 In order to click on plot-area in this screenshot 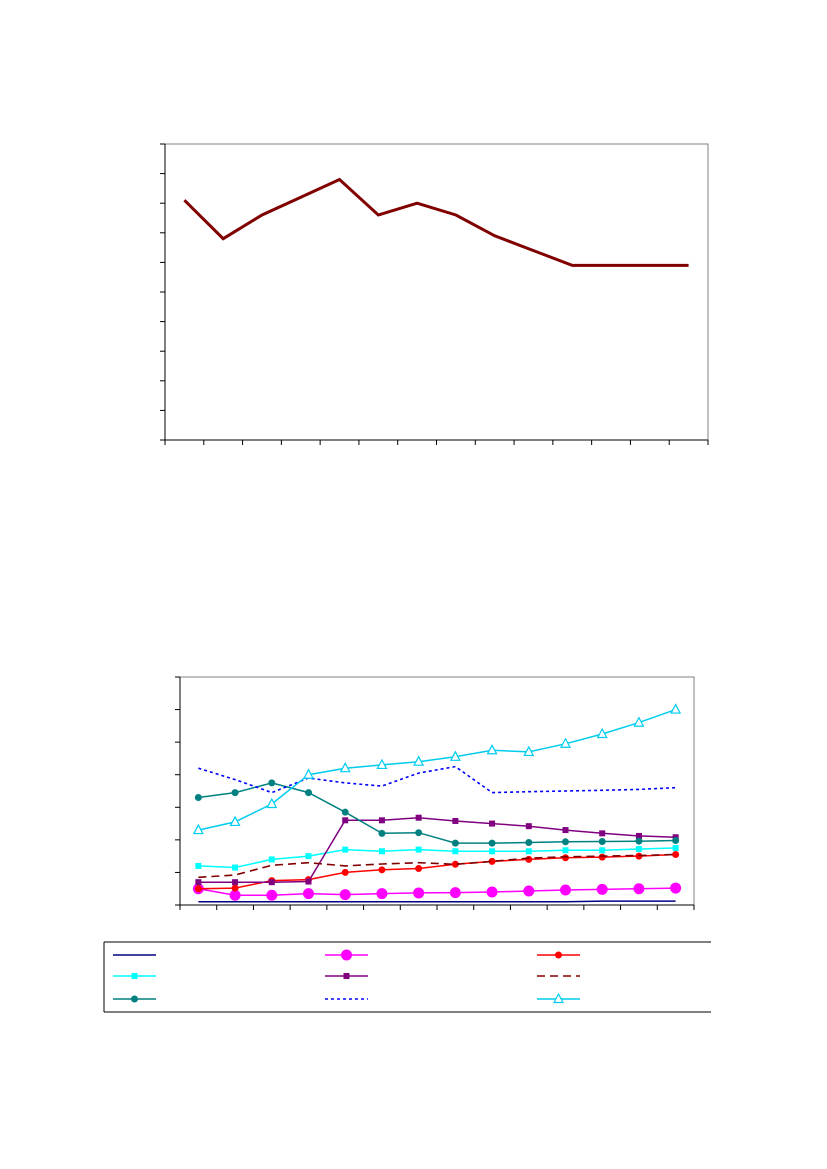, I will do `click(437, 791)`.